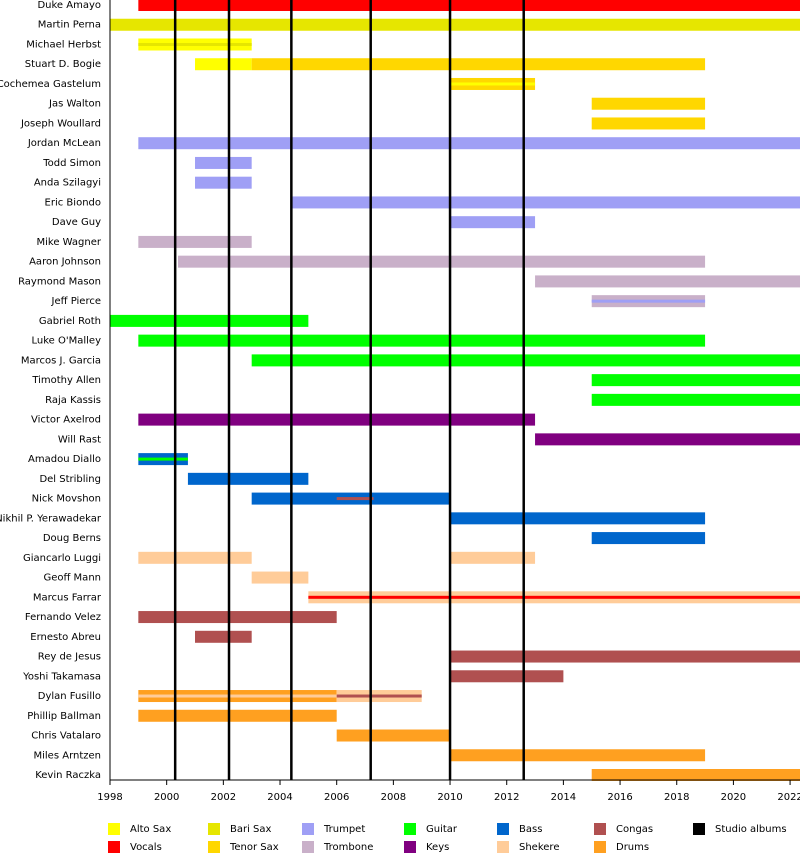 This screenshot has height=859, width=800. Describe the element at coordinates (64, 459) in the screenshot. I see `member-name: Amadou Diallo` at that location.